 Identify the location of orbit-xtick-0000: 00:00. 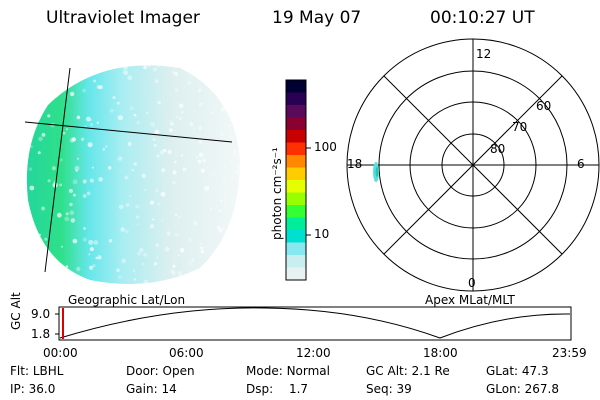
(60, 353).